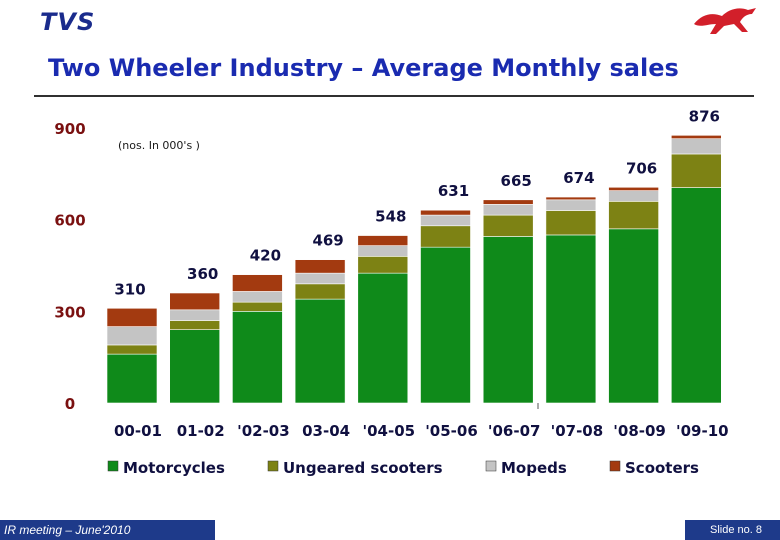 The image size is (780, 540). What do you see at coordinates (394, 96) in the screenshot?
I see `title-divider` at bounding box center [394, 96].